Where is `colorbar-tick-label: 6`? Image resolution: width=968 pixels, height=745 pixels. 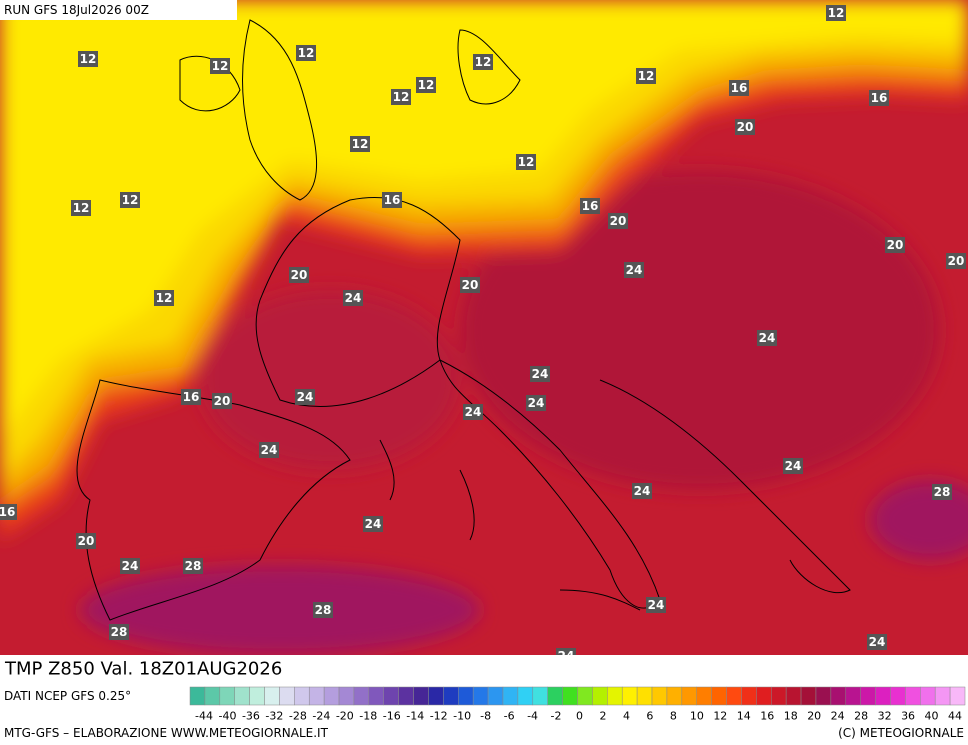
colorbar-tick-label: 6 is located at coordinates (649, 716).